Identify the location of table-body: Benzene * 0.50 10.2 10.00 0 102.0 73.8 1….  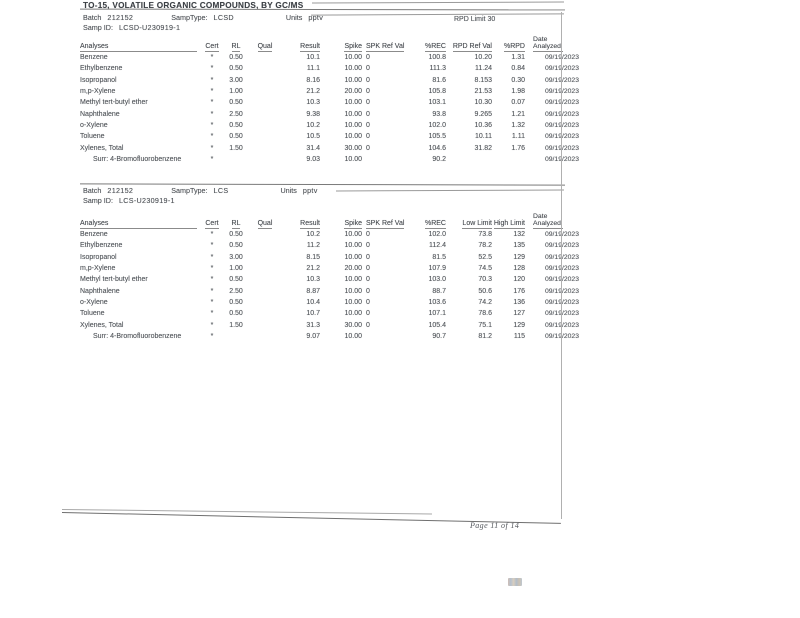
(329, 285).